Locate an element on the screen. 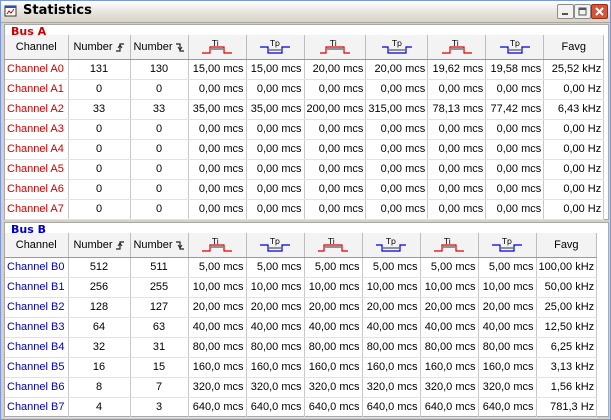 This screenshot has width=611, height=420. tp-min-cell: 5,00 mcs is located at coordinates (275, 267).